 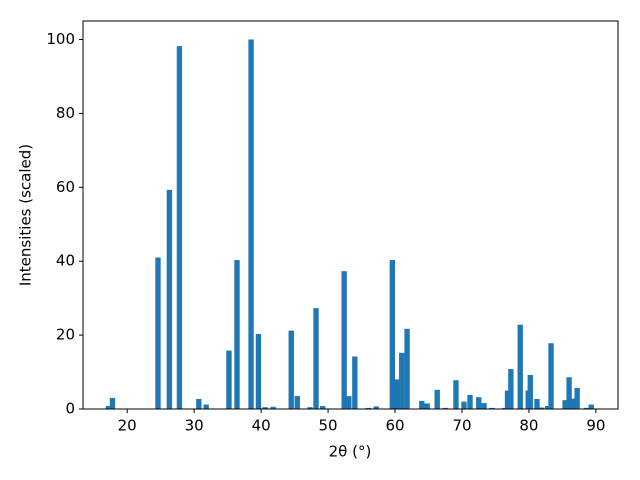 What do you see at coordinates (65, 187) in the screenshot?
I see `y-tick-label: 60` at bounding box center [65, 187].